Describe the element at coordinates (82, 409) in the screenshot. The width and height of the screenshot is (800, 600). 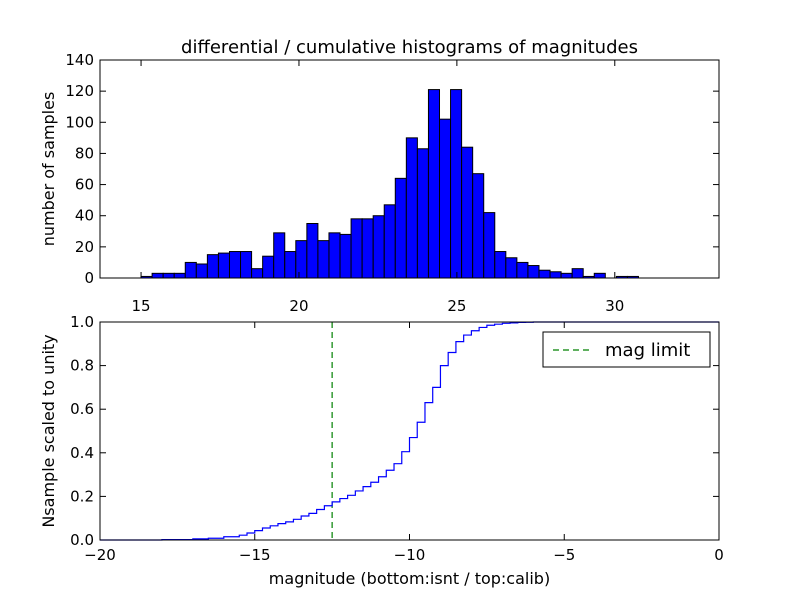
I see `y-tick-label: 0.6` at that location.